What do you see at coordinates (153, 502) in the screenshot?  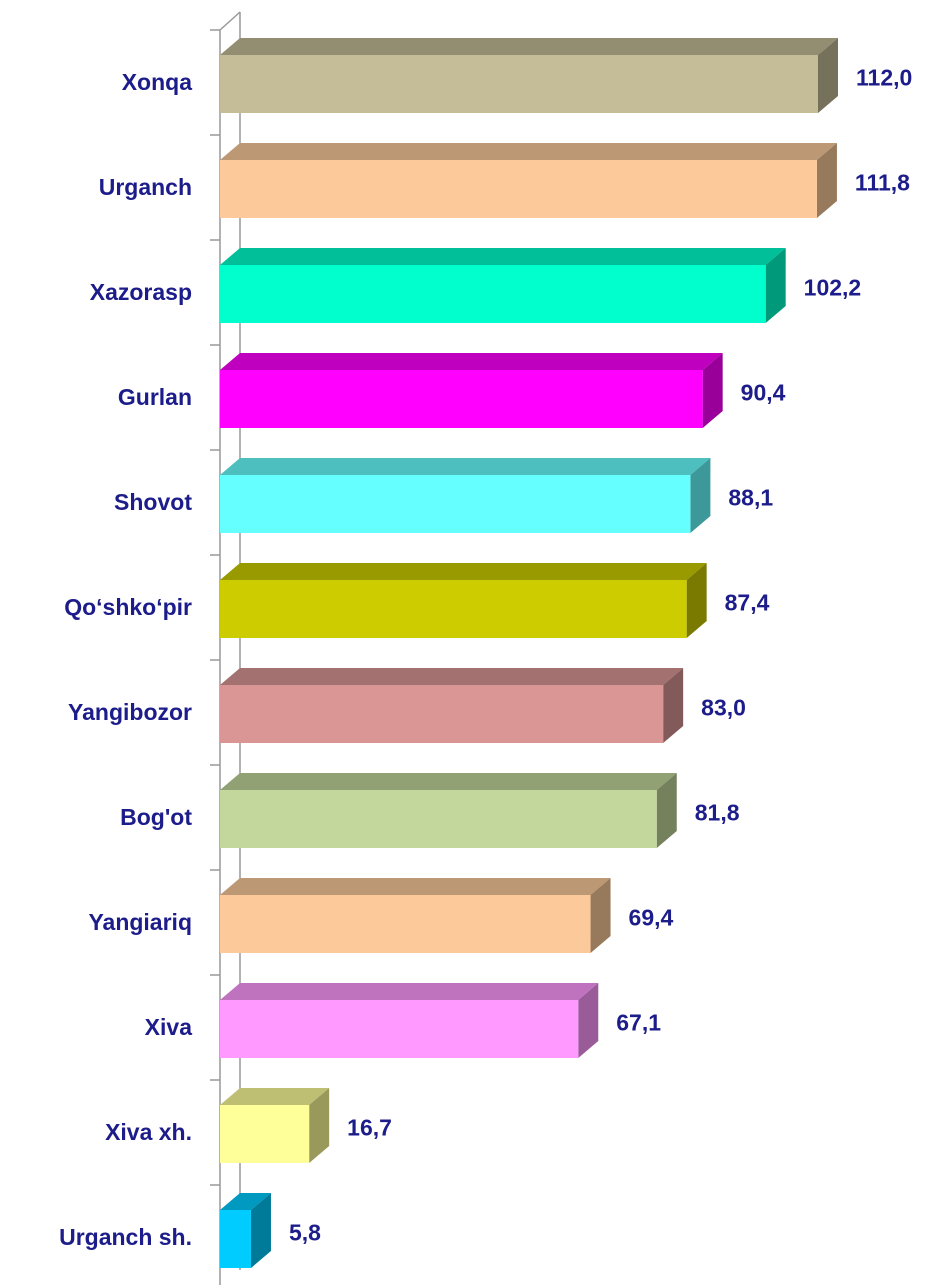 I see `category-label: Shovot` at bounding box center [153, 502].